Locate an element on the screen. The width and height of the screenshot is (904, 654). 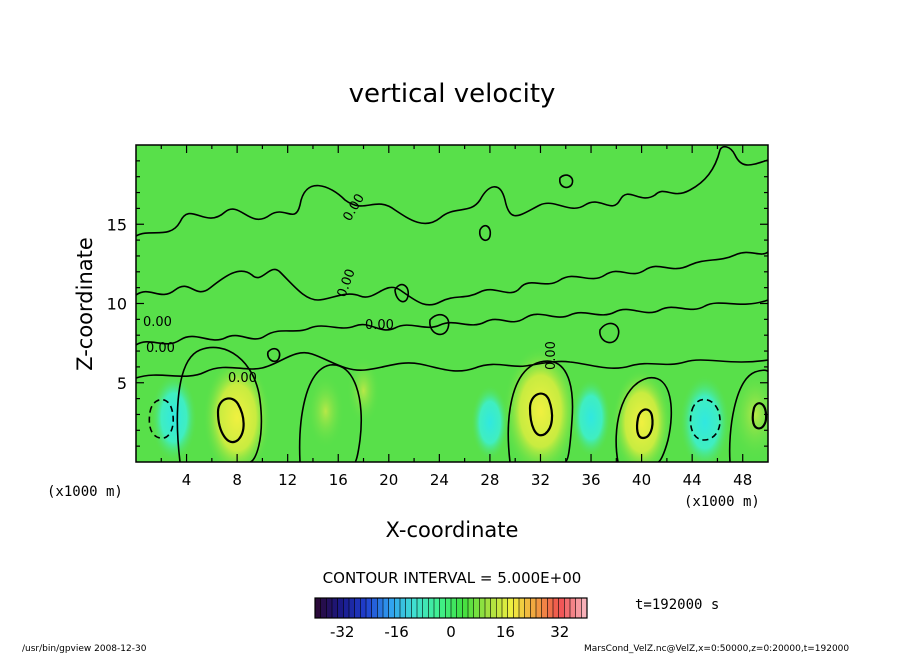
contour-label-group: 0.000.000.000.000.000.000.00 is located at coordinates (351, 288).